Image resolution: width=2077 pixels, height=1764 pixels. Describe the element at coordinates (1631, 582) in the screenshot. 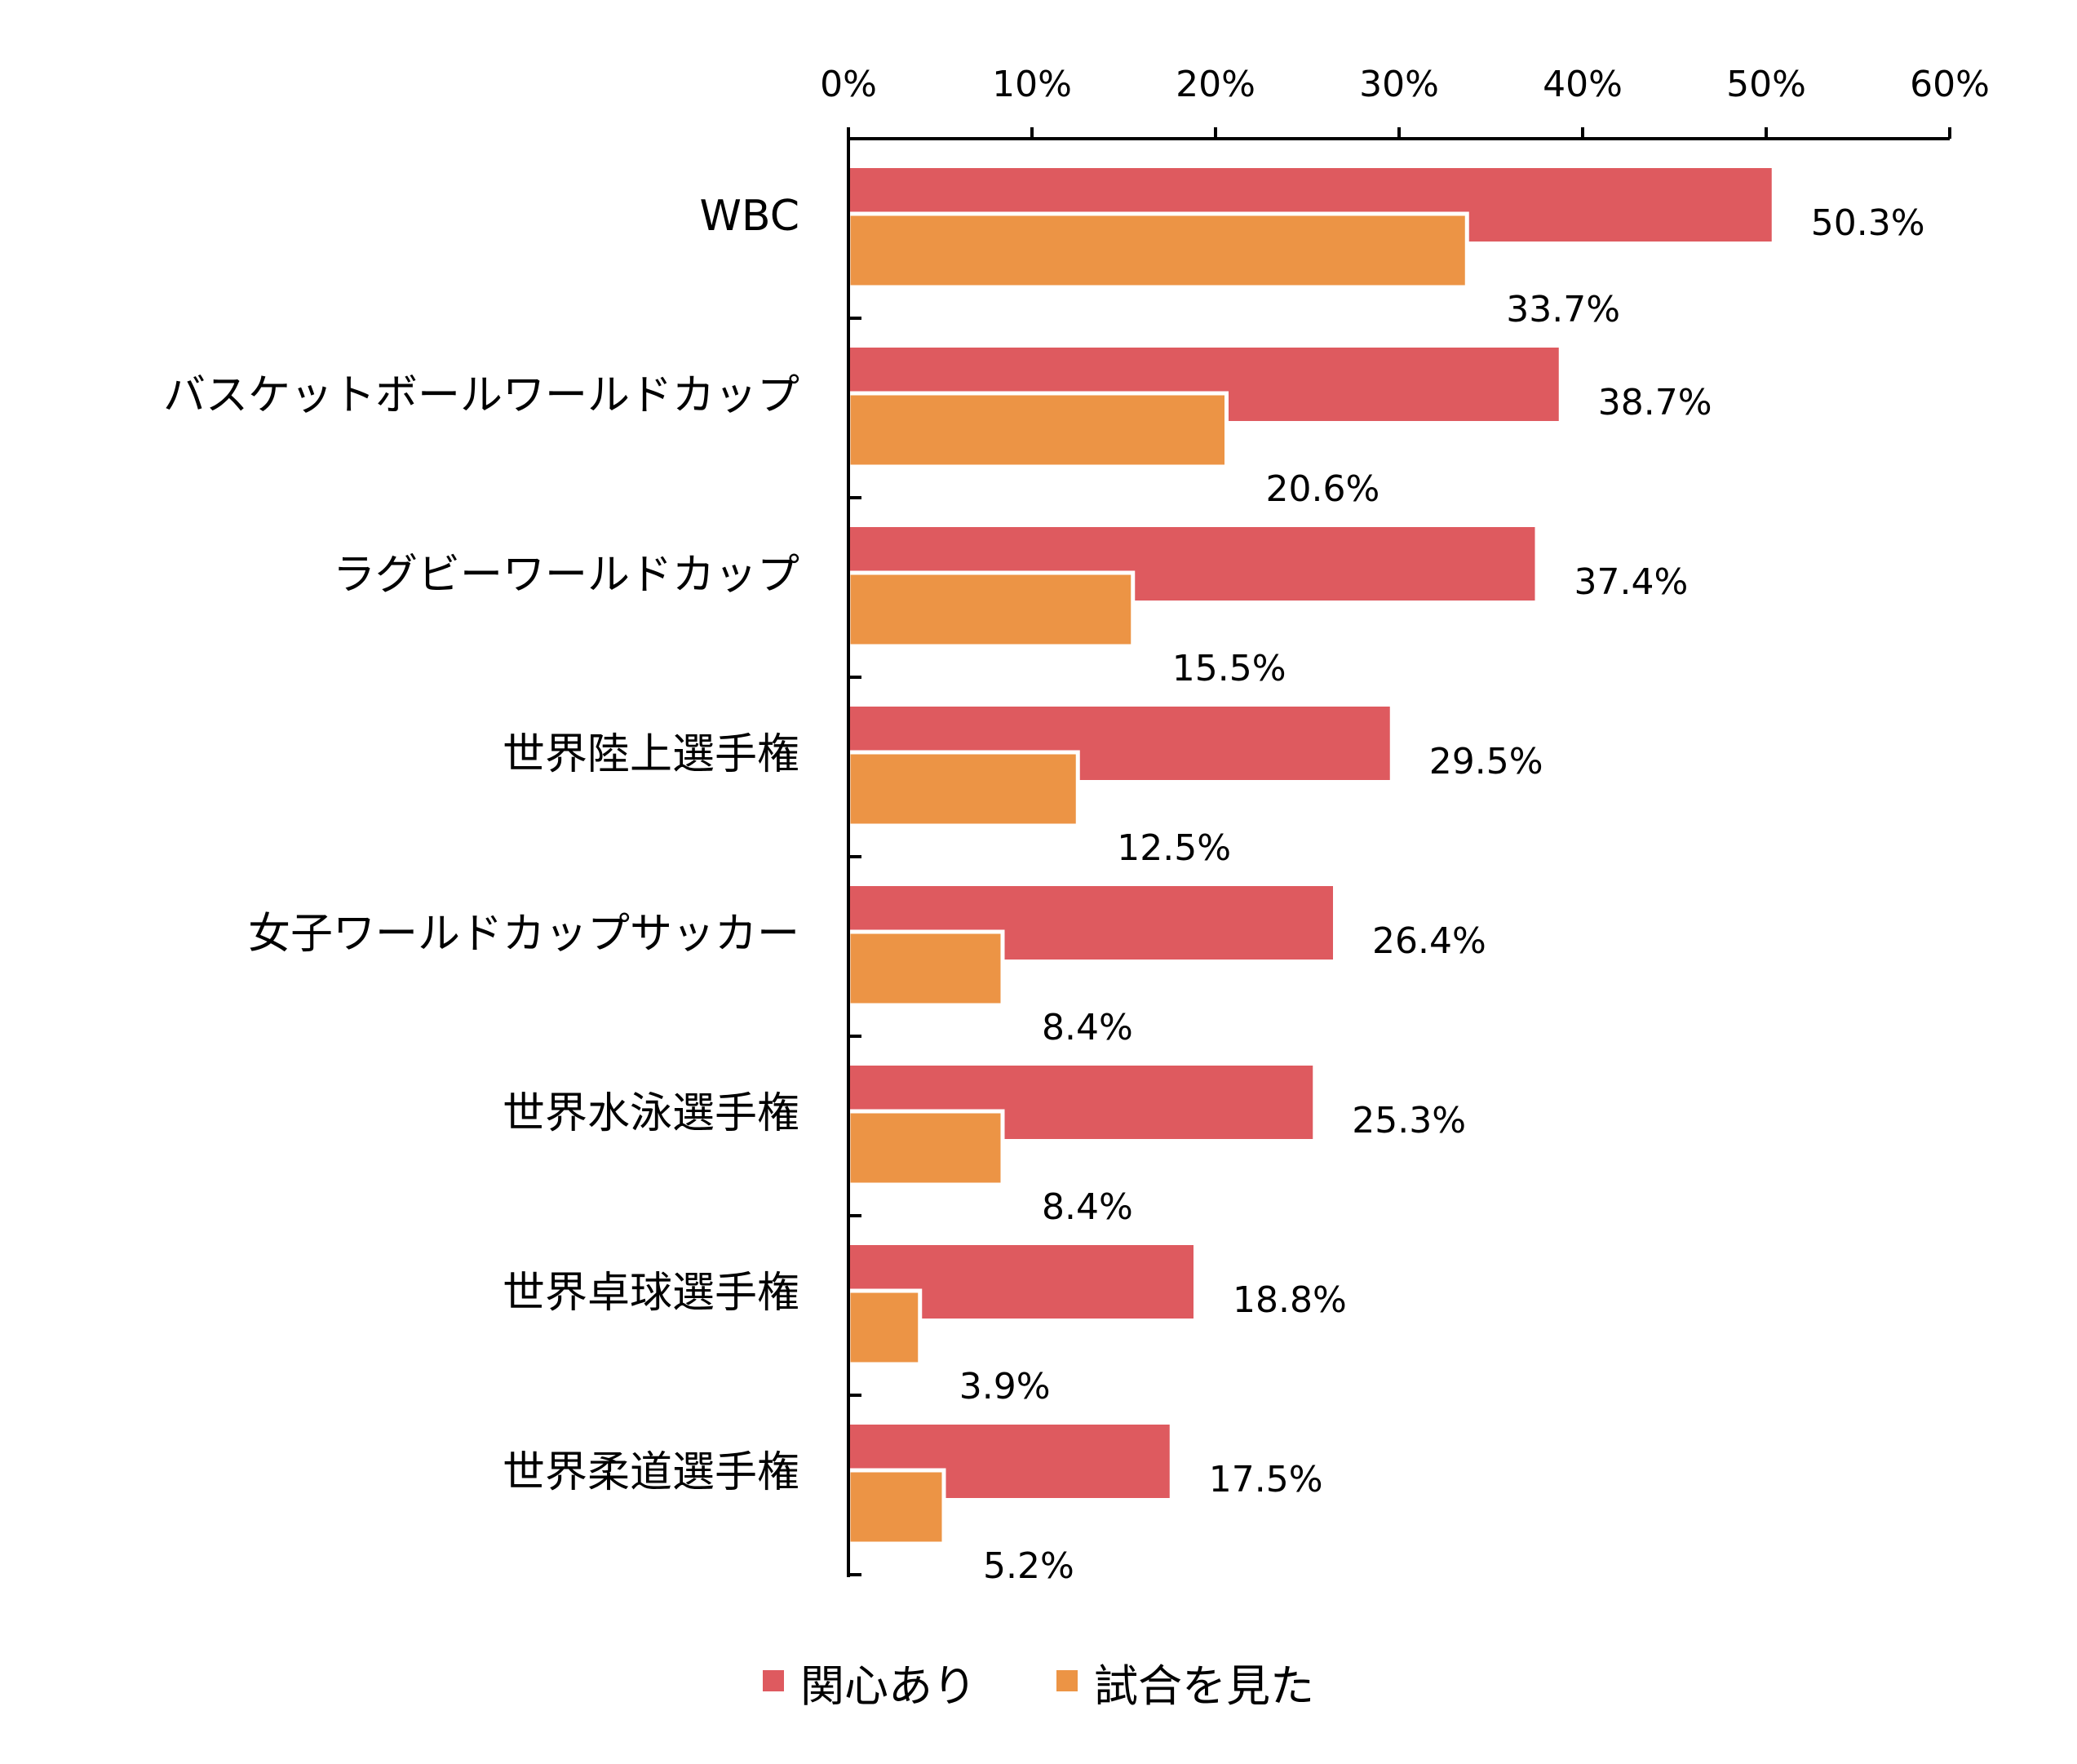

I see `data-label-series-1: 37.4%` at that location.